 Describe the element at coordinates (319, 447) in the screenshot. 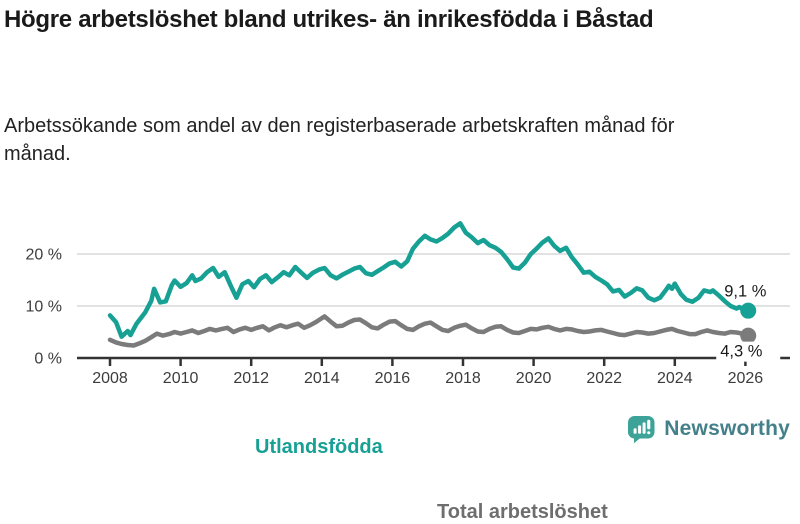

I see `series-label-utlandsfodda: Utlandsfödda` at that location.